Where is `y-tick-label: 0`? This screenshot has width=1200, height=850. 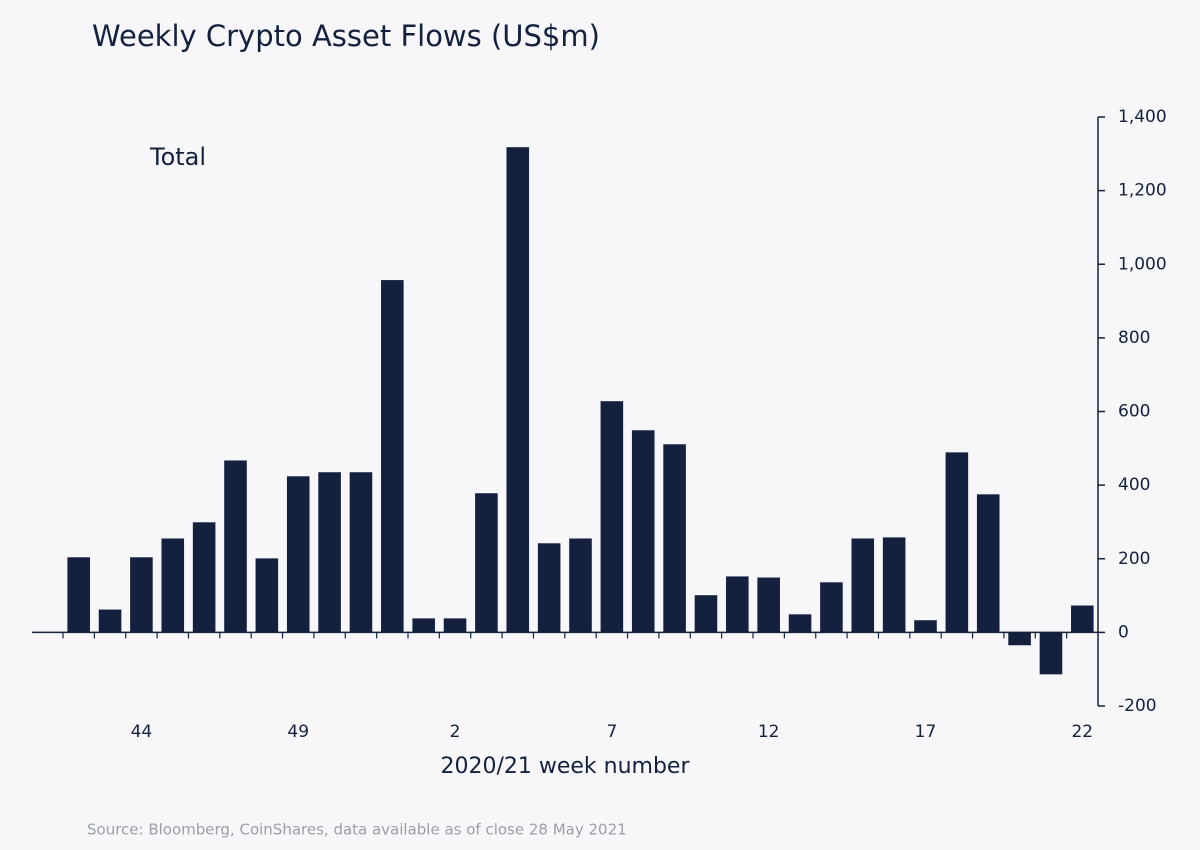
y-tick-label: 0 is located at coordinates (1123, 632).